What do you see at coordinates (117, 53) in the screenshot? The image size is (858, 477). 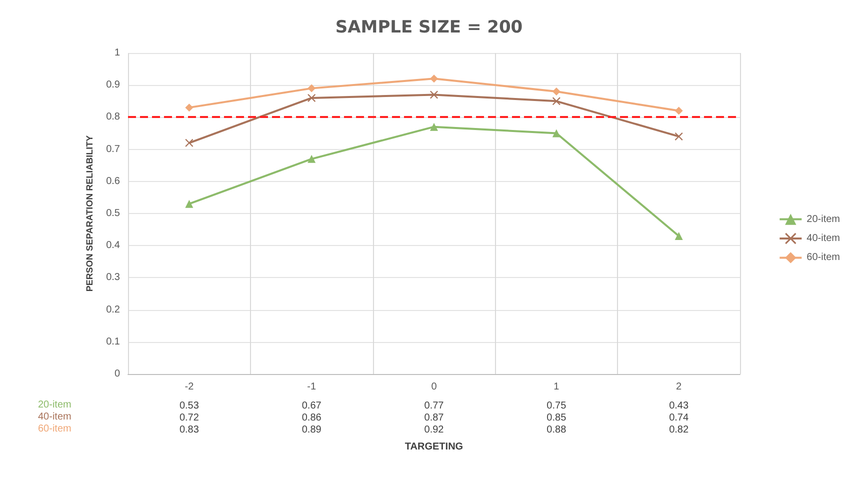 I see `y-tick-label: 1` at bounding box center [117, 53].